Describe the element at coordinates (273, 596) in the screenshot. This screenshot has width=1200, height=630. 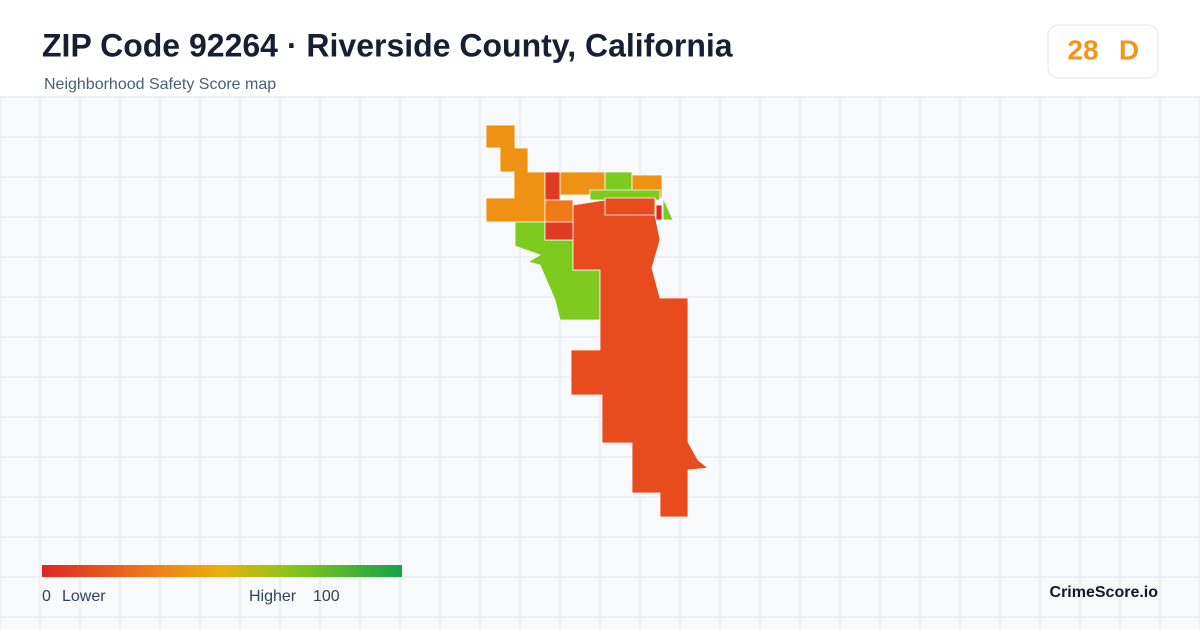
I see `legend-max-label: Higher` at that location.